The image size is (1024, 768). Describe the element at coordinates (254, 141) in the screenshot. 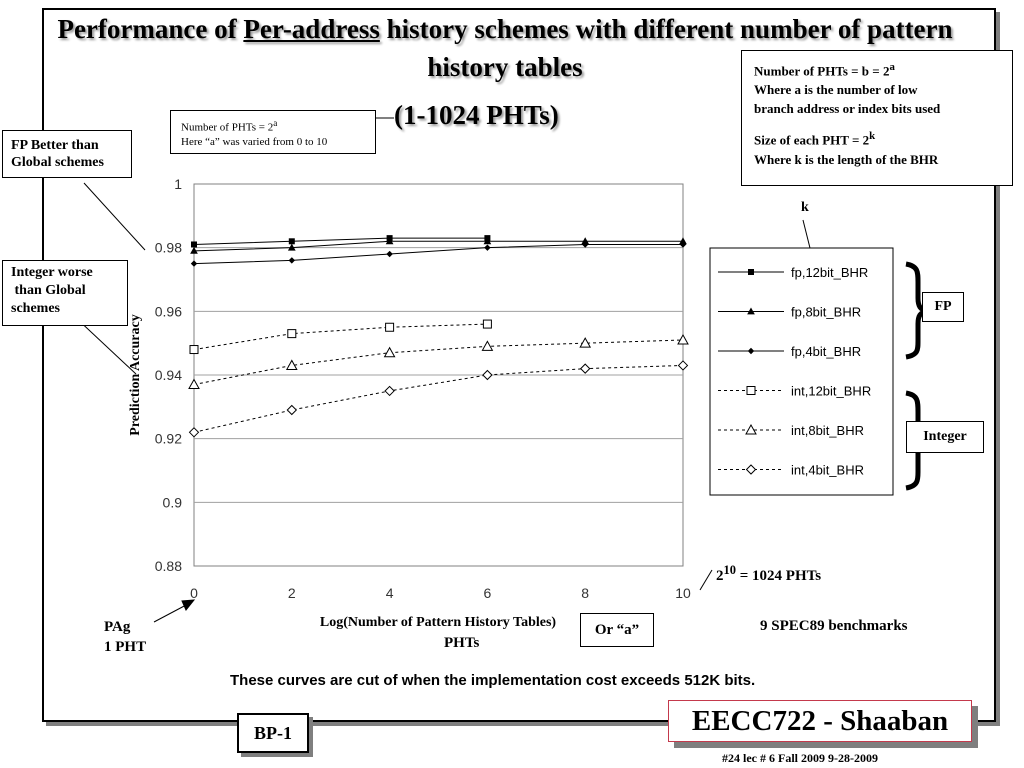

I see `pht-note-line2: Here “a” was varied from 0 to 10` at that location.